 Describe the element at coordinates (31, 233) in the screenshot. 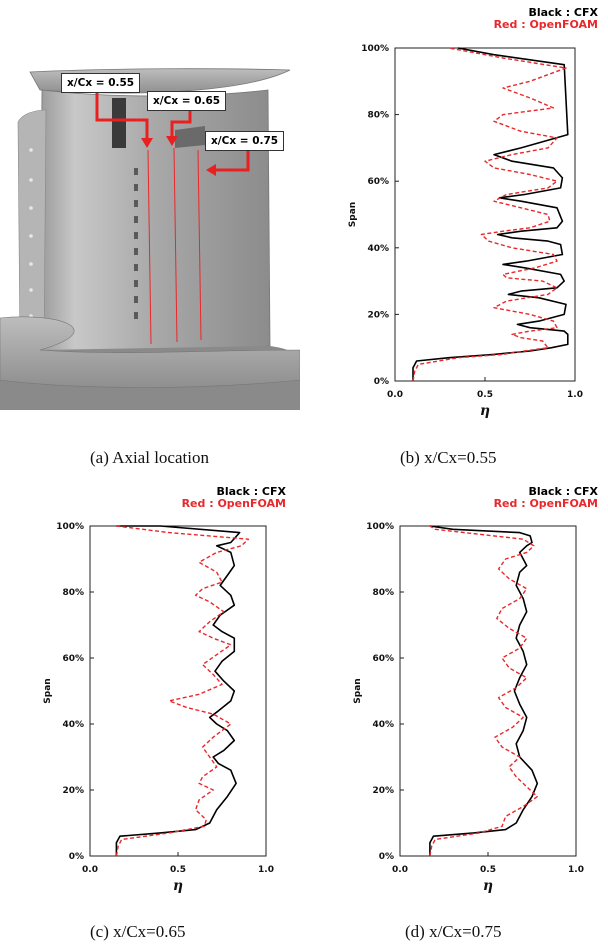

I see `leading-edge-holes` at that location.